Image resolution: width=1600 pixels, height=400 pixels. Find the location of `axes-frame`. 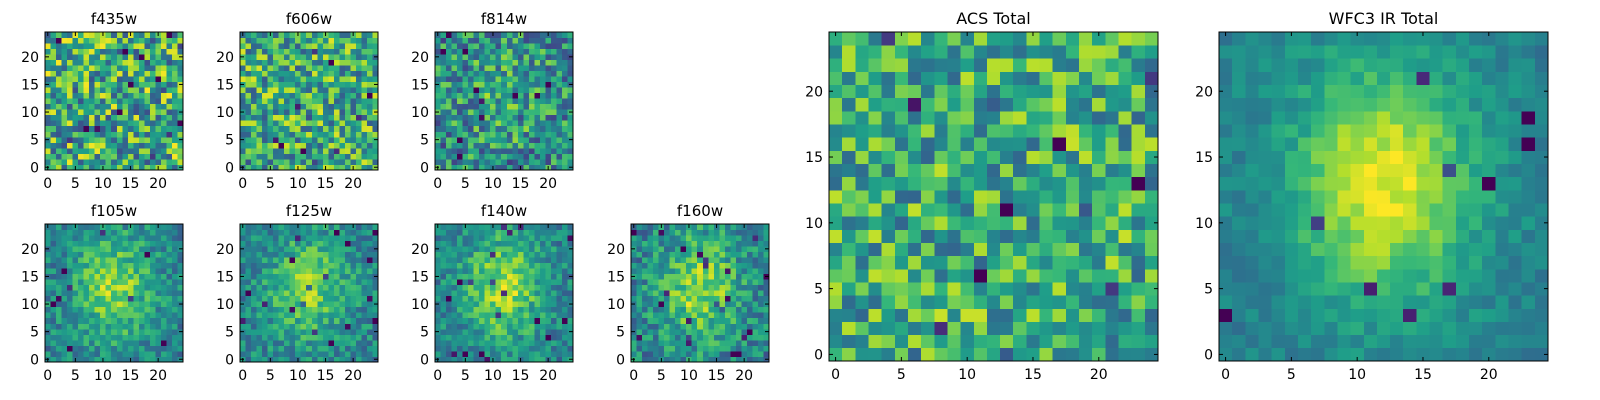

axes-frame is located at coordinates (309, 101).